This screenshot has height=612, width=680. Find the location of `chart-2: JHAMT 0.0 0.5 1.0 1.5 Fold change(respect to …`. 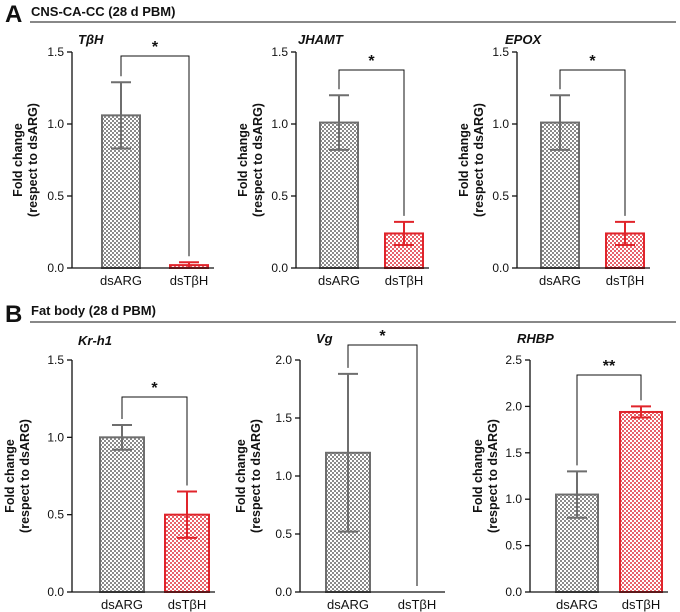

chart-2: JHAMT 0.0 0.5 1.0 1.5 Fold change(respect to … is located at coordinates (332, 160).